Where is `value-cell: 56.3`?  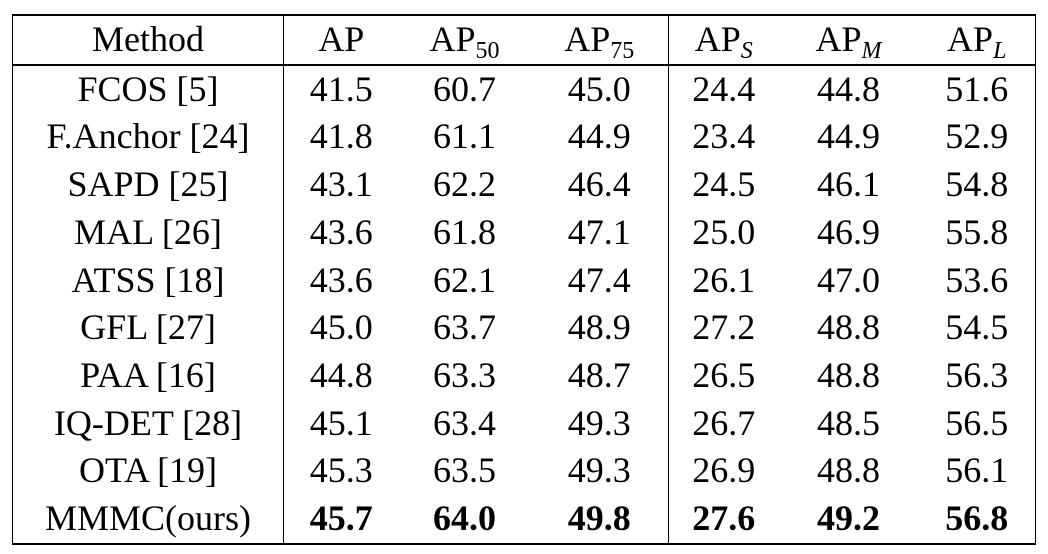 value-cell: 56.3 is located at coordinates (977, 375).